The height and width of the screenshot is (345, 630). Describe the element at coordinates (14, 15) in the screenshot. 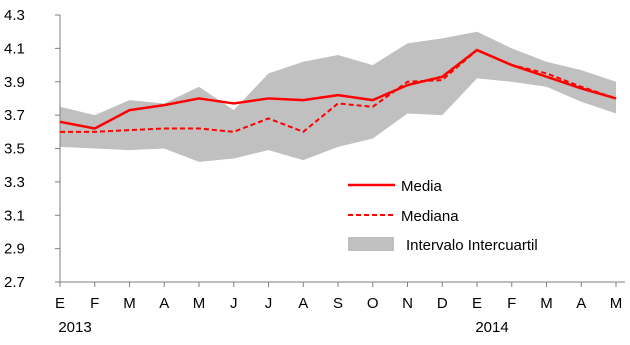

I see `y-tick-label: 4.3` at that location.